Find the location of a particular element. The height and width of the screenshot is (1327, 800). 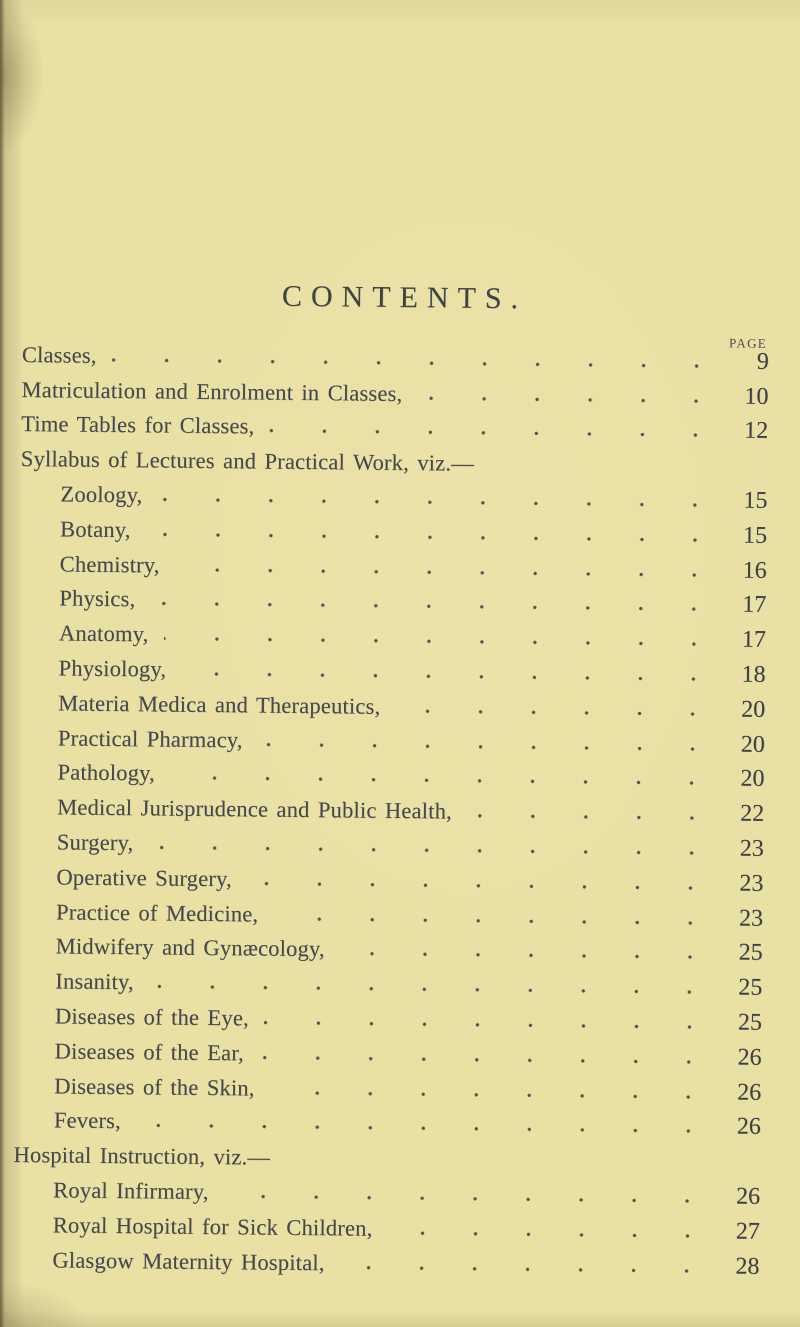

toc-entry-label: Classes, is located at coordinates (59, 354).